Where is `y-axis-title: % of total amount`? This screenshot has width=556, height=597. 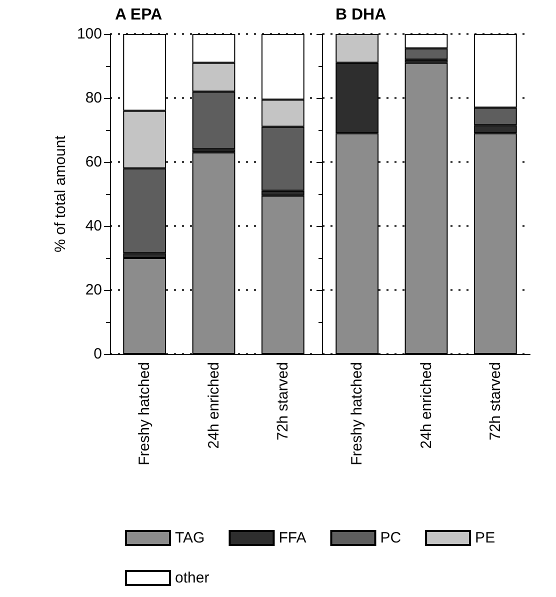 y-axis-title: % of total amount is located at coordinates (60, 193).